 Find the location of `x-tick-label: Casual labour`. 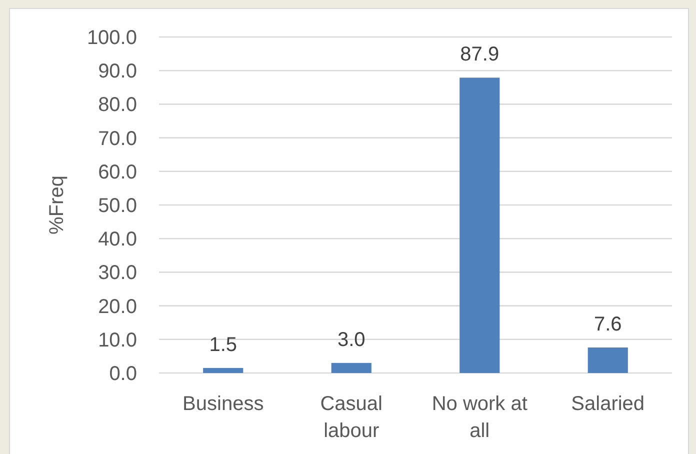

x-tick-label: Casual labour is located at coordinates (351, 417).